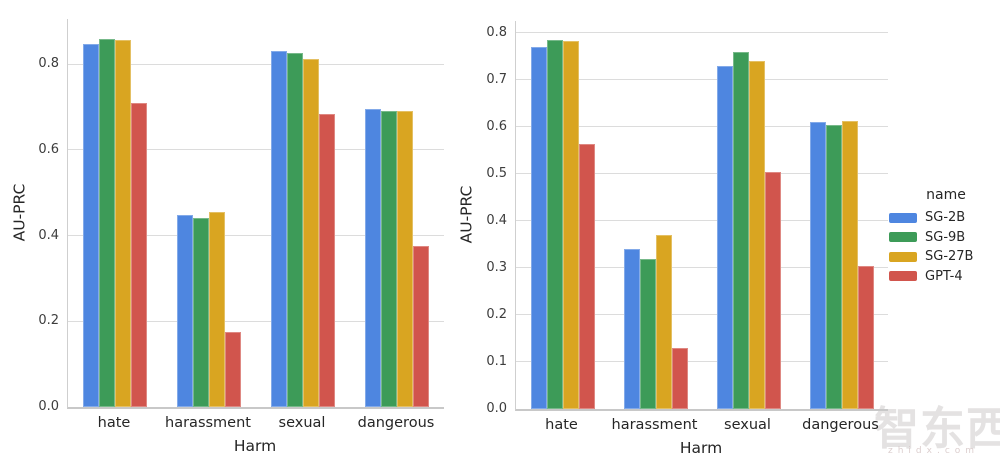 Image resolution: width=1000 pixels, height=473 pixels. I want to click on xtick-left-harassment: harassment, so click(208, 423).